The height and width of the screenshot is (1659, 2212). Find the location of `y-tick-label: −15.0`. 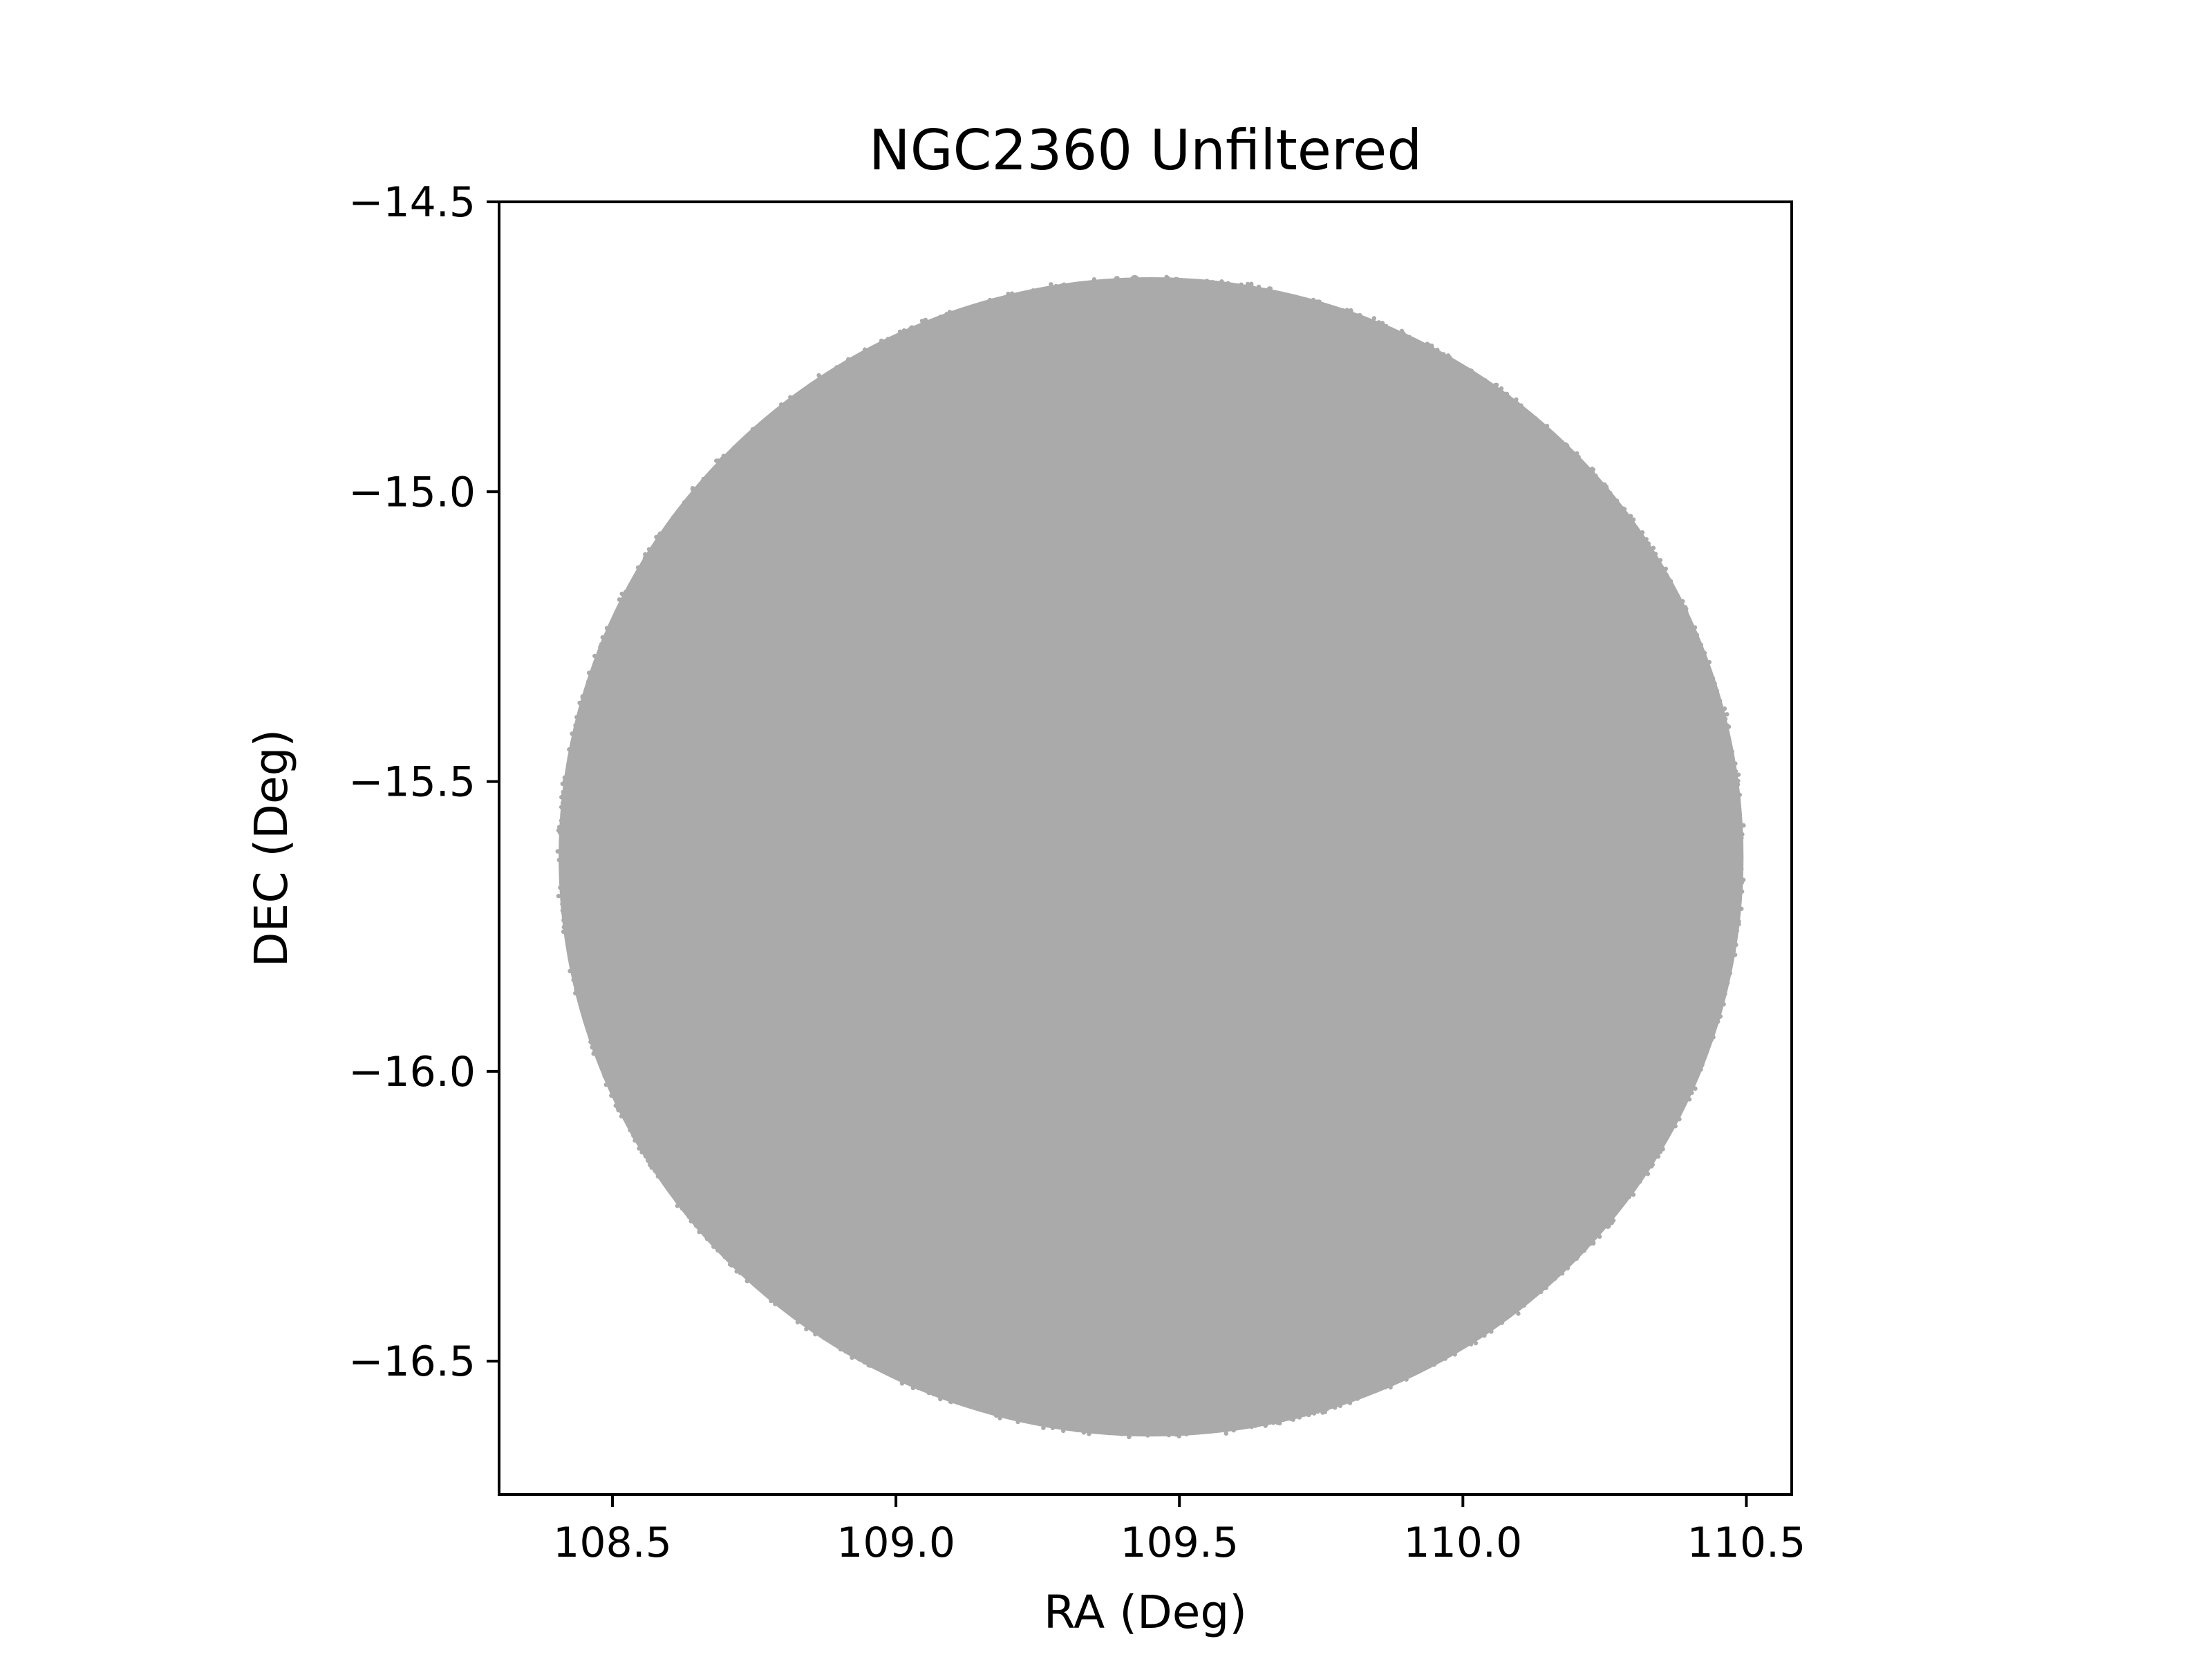

y-tick-label: −15.0 is located at coordinates (412, 492).